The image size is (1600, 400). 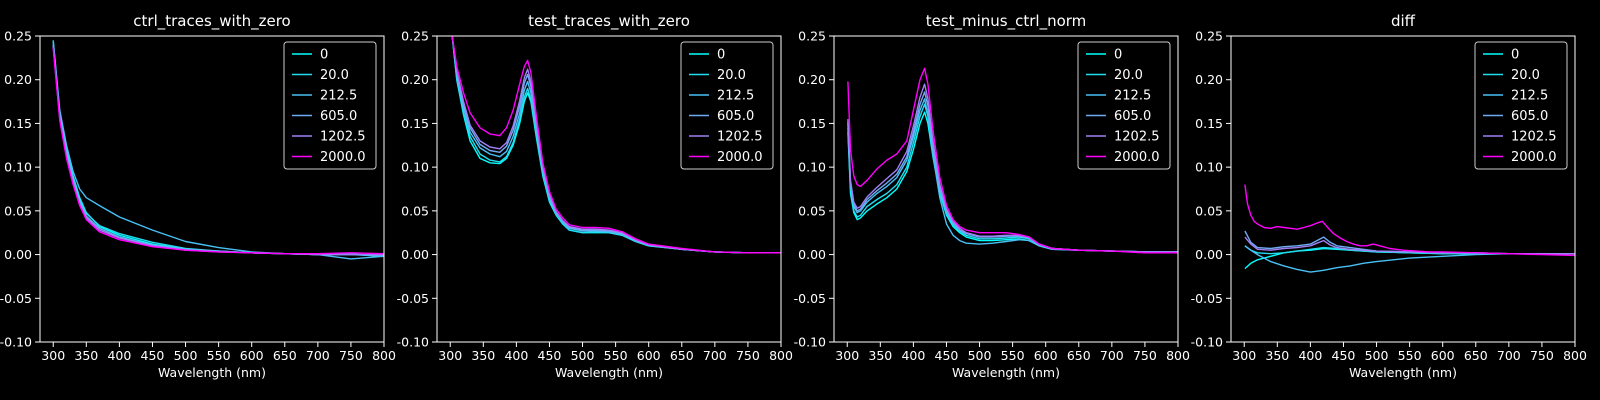 What do you see at coordinates (1403, 21) in the screenshot?
I see `chart-title: diff` at bounding box center [1403, 21].